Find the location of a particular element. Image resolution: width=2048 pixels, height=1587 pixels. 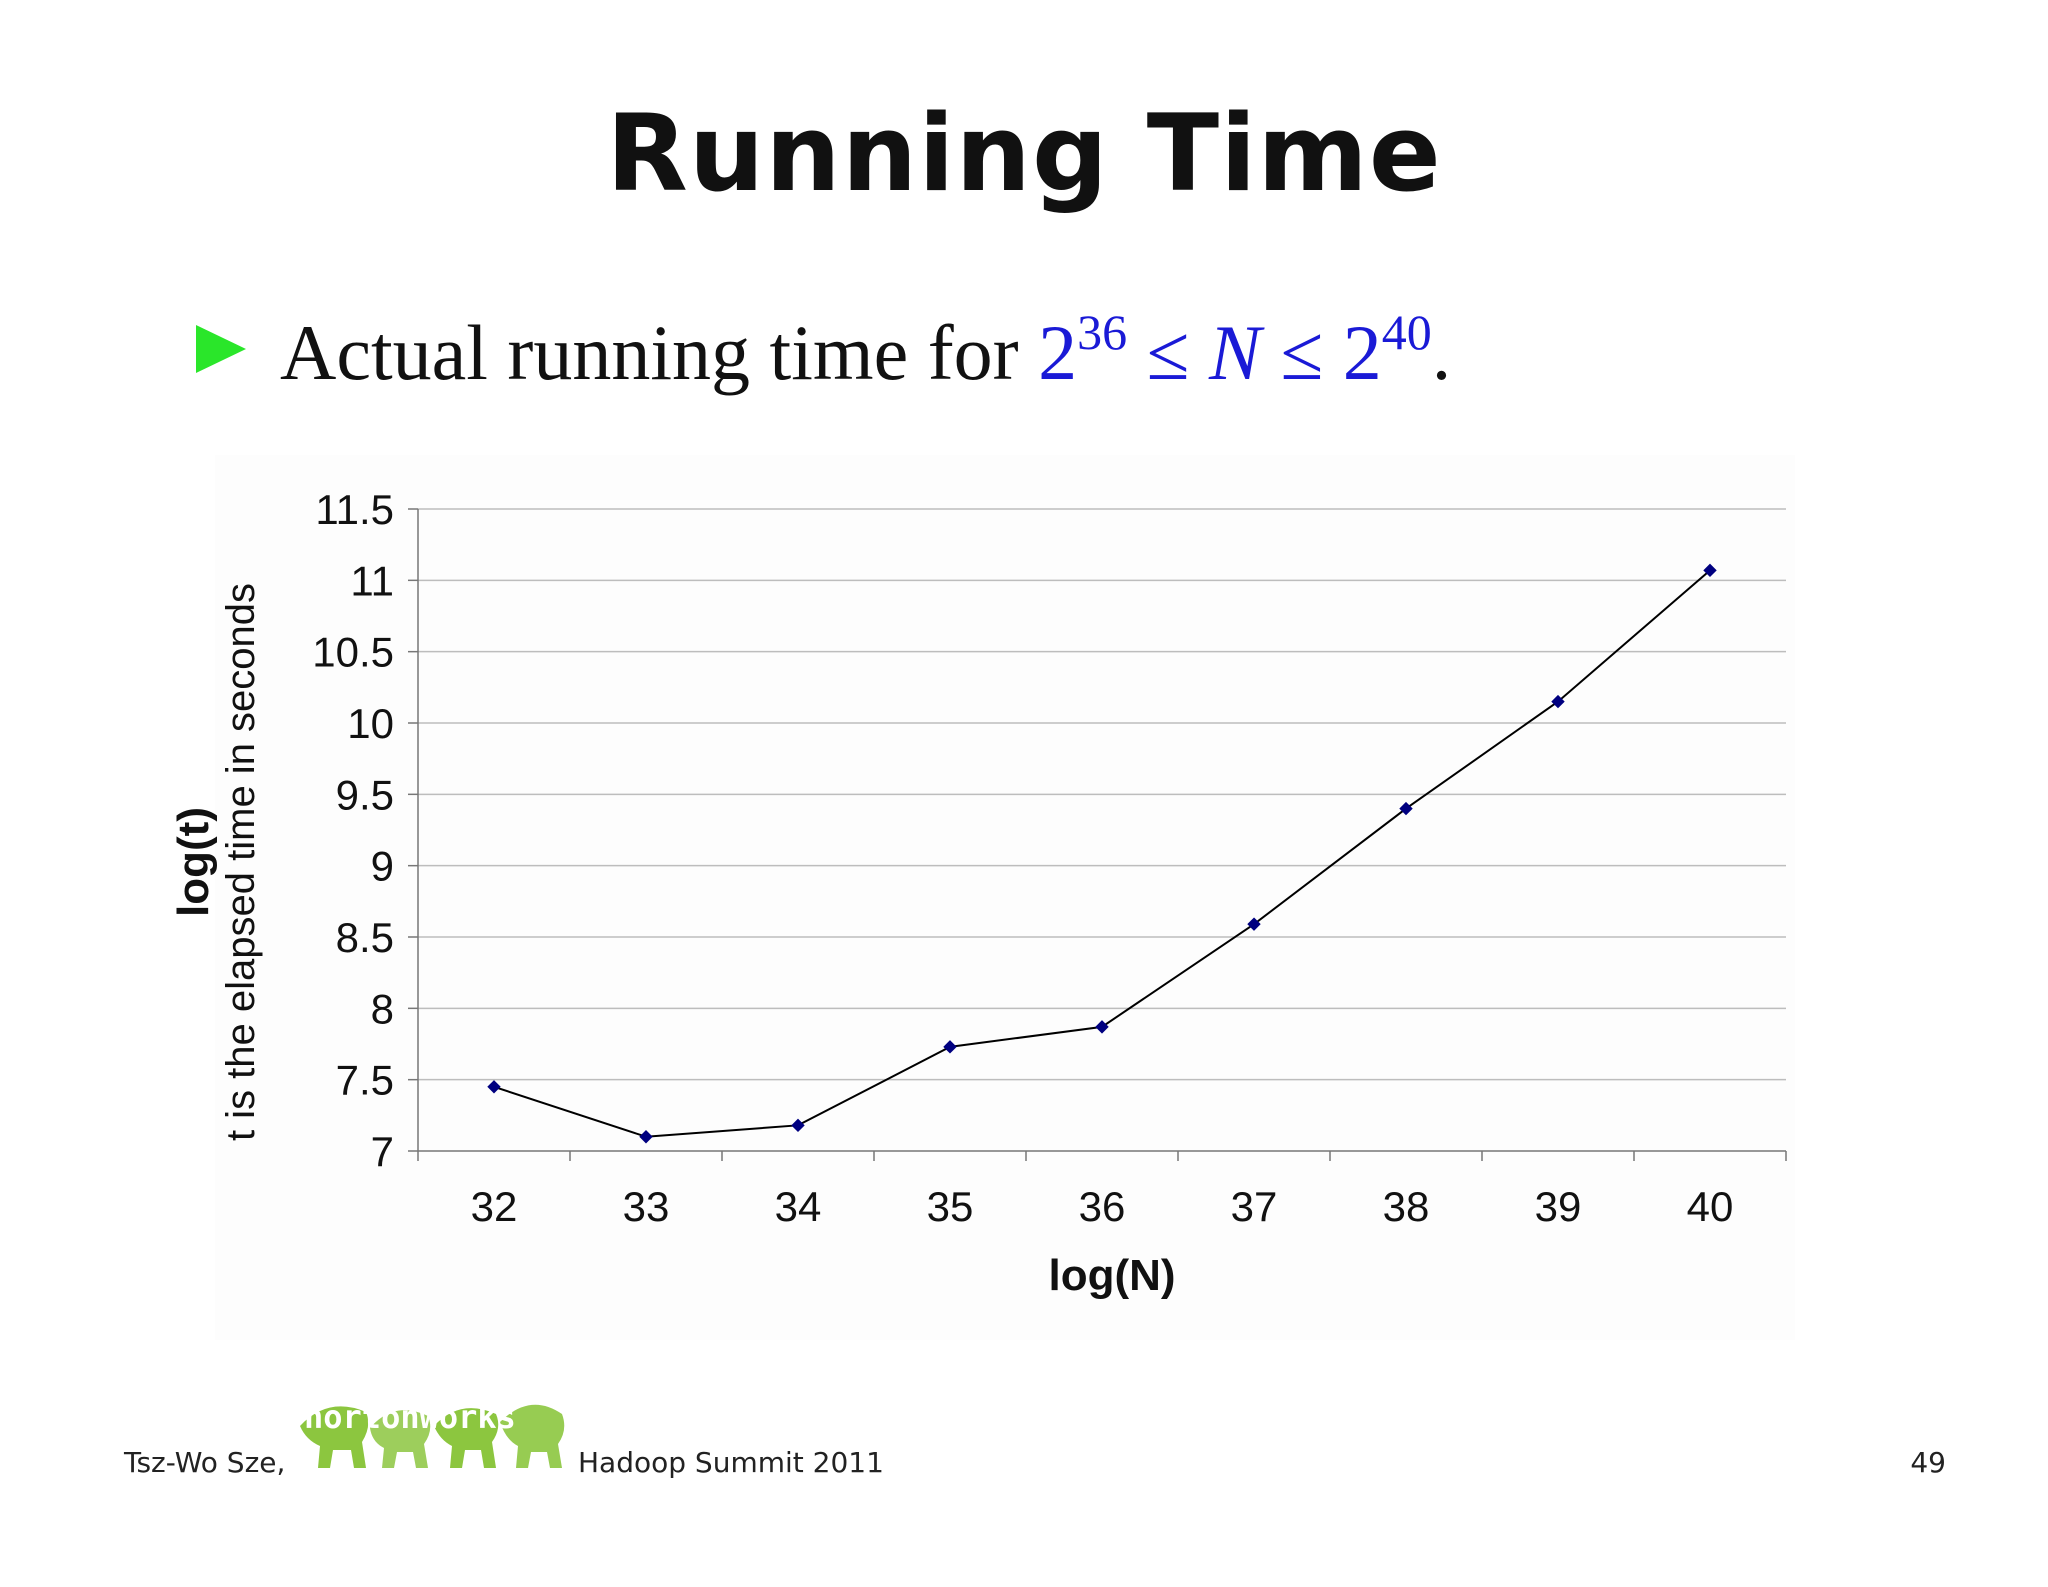

math-base-1: 2 is located at coordinates (1058, 352).